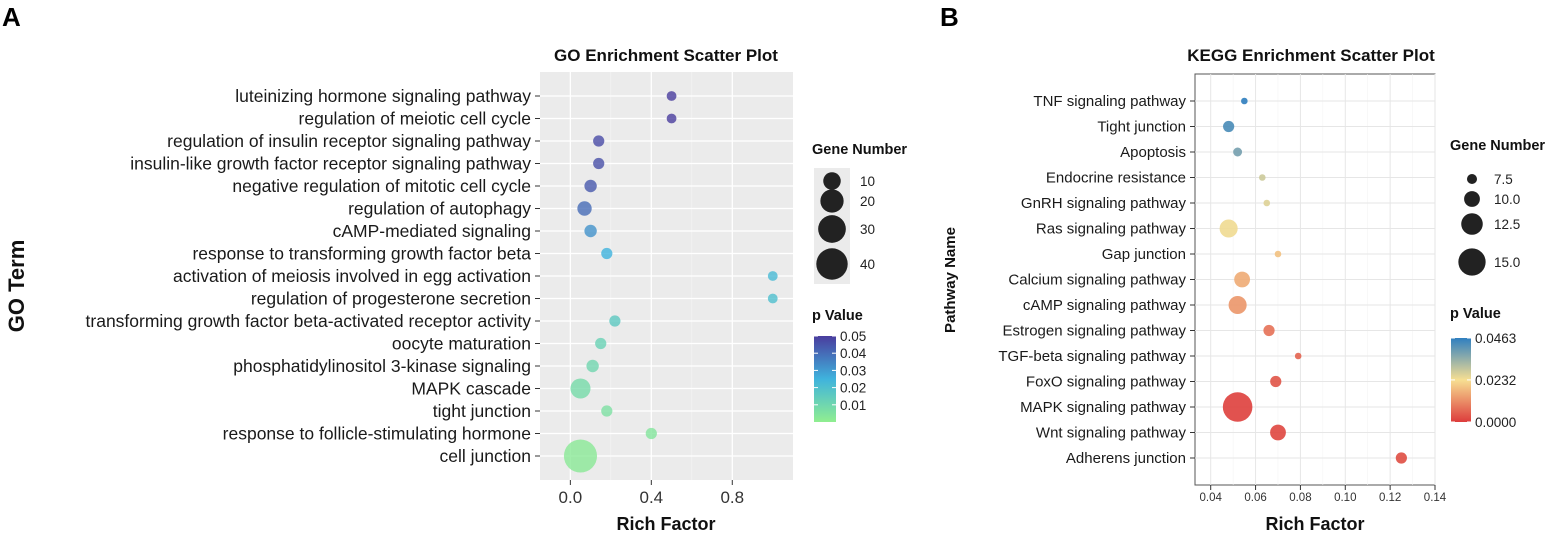  I want to click on color-legend-label: 0.01, so click(853, 405).